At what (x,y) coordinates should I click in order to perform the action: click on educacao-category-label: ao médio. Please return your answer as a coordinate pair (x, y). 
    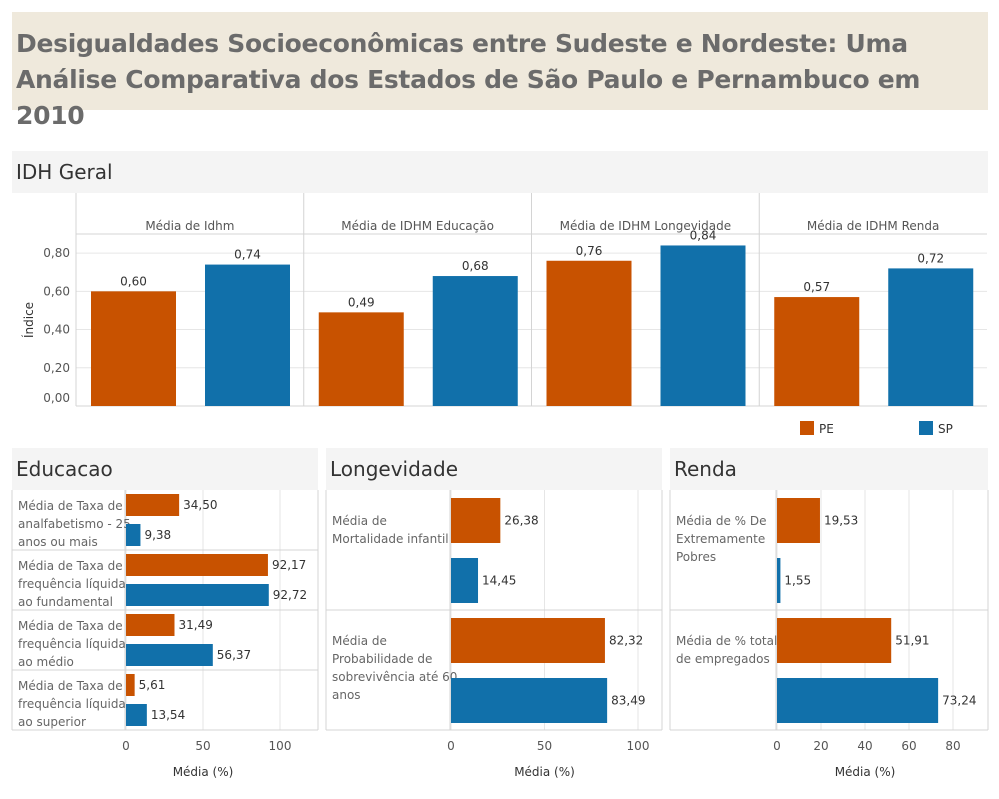
    Looking at the image, I should click on (46, 662).